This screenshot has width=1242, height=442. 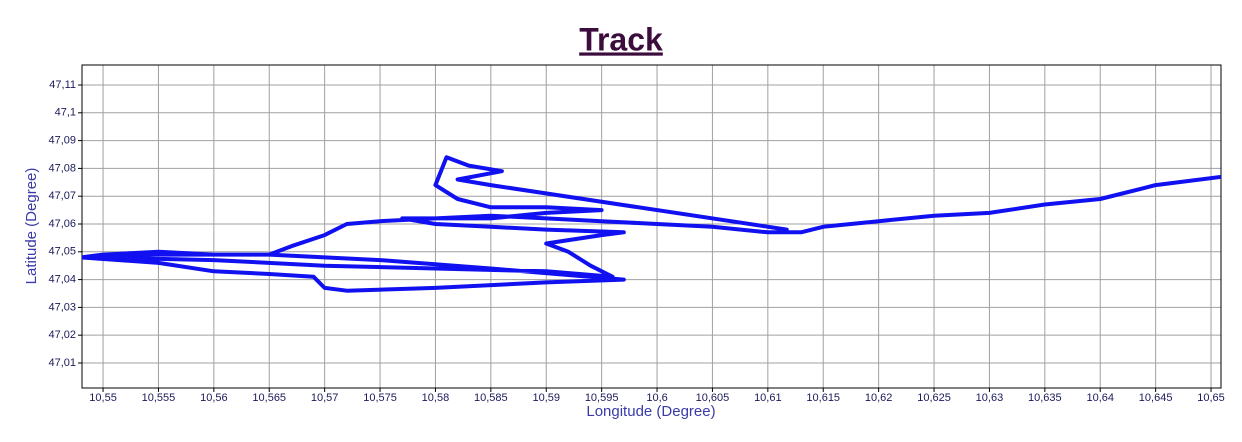 I want to click on y-axis-label: Latitude (Degree), so click(x=31, y=226).